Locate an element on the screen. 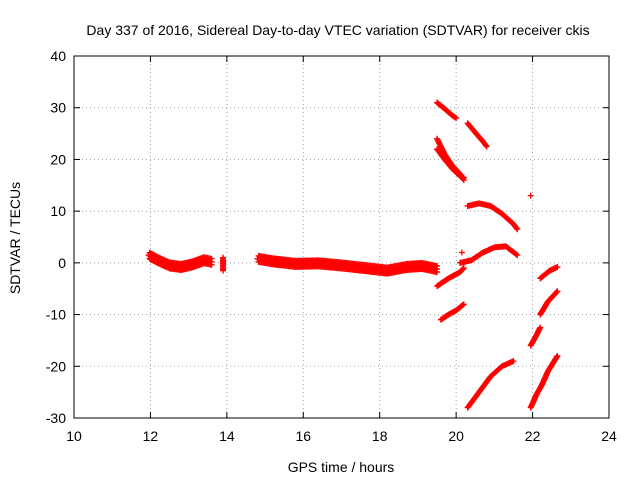 The height and width of the screenshot is (480, 640). y-tick-label: -20 is located at coordinates (56, 366).